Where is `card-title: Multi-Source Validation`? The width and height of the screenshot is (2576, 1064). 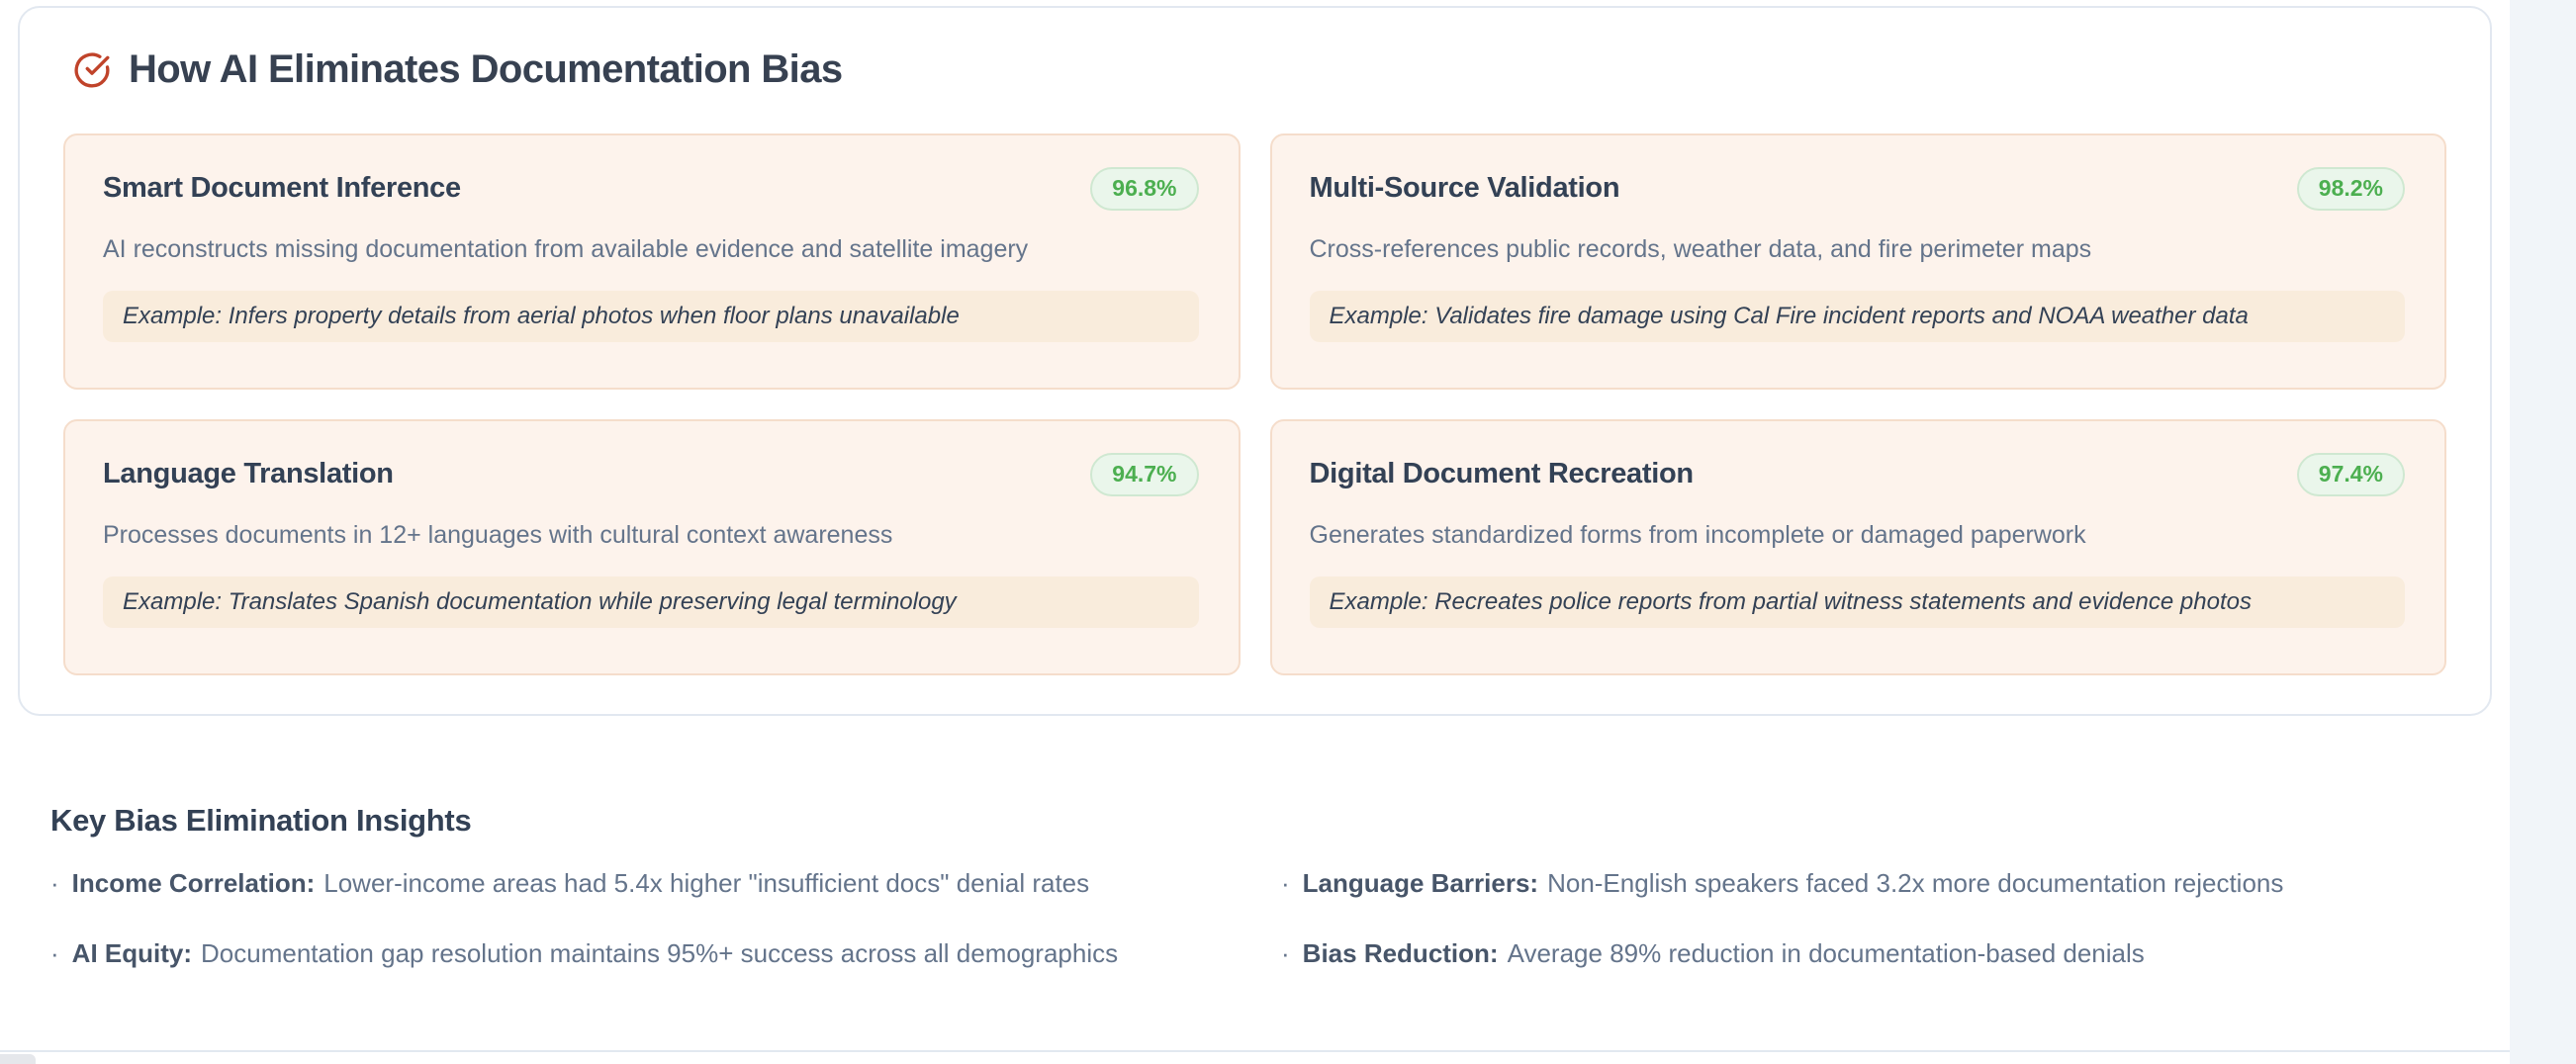
card-title: Multi-Source Validation is located at coordinates (1465, 188).